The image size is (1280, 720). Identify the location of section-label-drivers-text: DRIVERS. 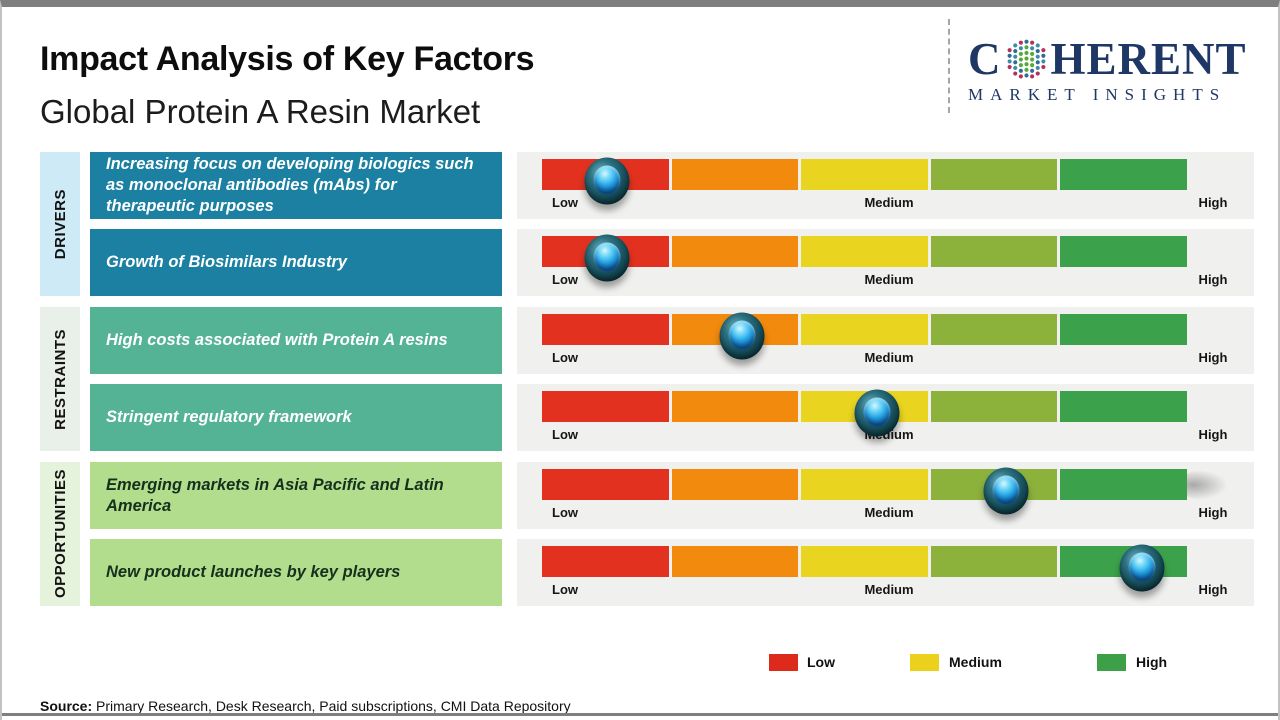
(60, 224).